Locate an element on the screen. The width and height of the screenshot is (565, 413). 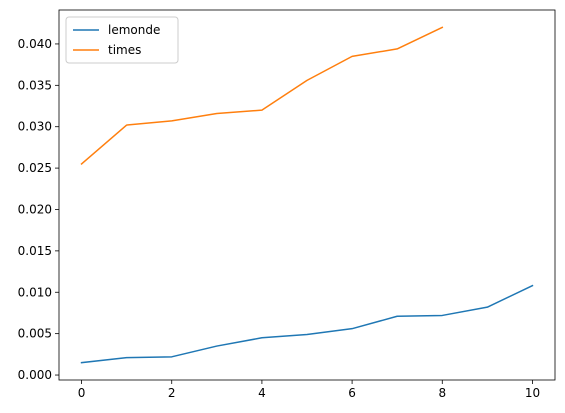
y-tick-label: 0.025 is located at coordinates (35, 168).